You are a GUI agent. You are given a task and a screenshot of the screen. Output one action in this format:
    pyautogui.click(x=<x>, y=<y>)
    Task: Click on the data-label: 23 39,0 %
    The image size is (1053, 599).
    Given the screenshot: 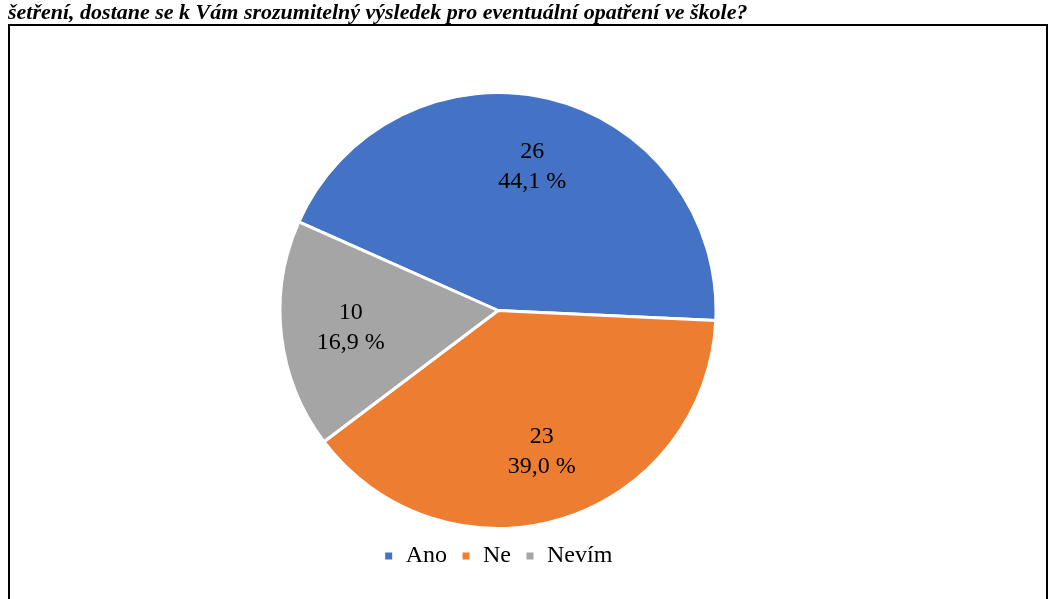 What is the action you would take?
    pyautogui.click(x=541, y=450)
    